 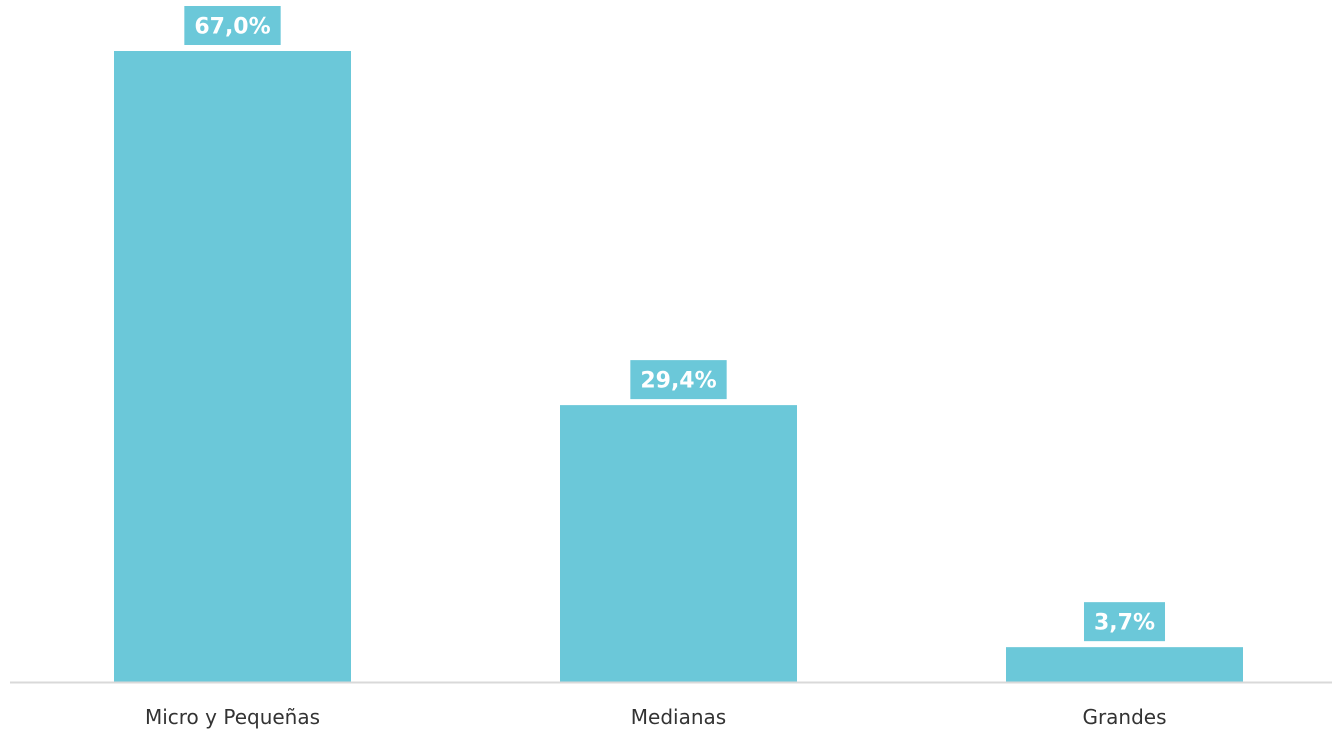 What do you see at coordinates (232, 717) in the screenshot?
I see `x-tick-label-0: Micro y Pequeñas` at bounding box center [232, 717].